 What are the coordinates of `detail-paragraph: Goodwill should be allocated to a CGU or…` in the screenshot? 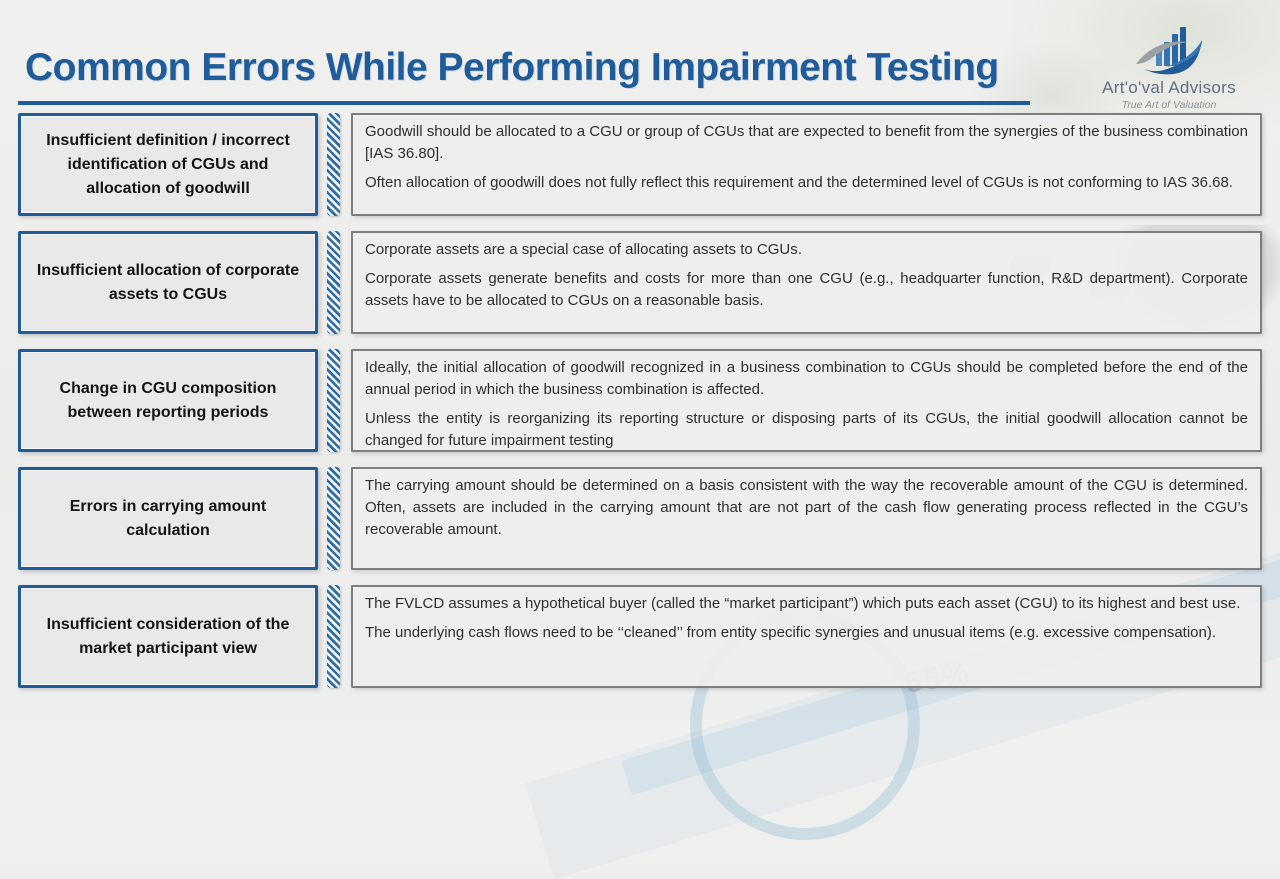 It's located at (806, 143).